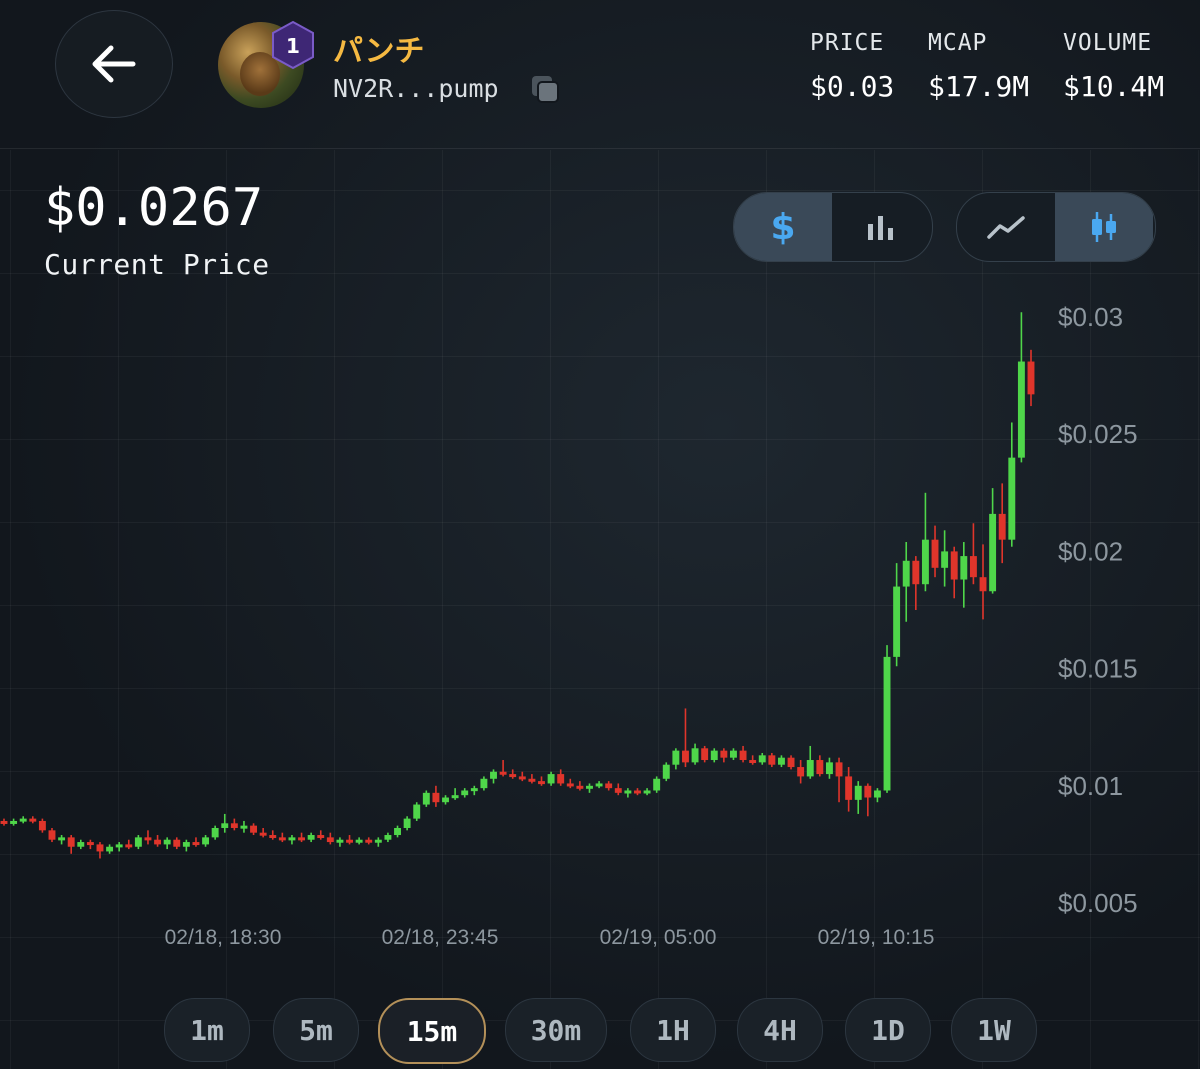 This screenshot has width=1200, height=1069. Describe the element at coordinates (1114, 86) in the screenshot. I see `stat-volume-value: $10.4M` at that location.